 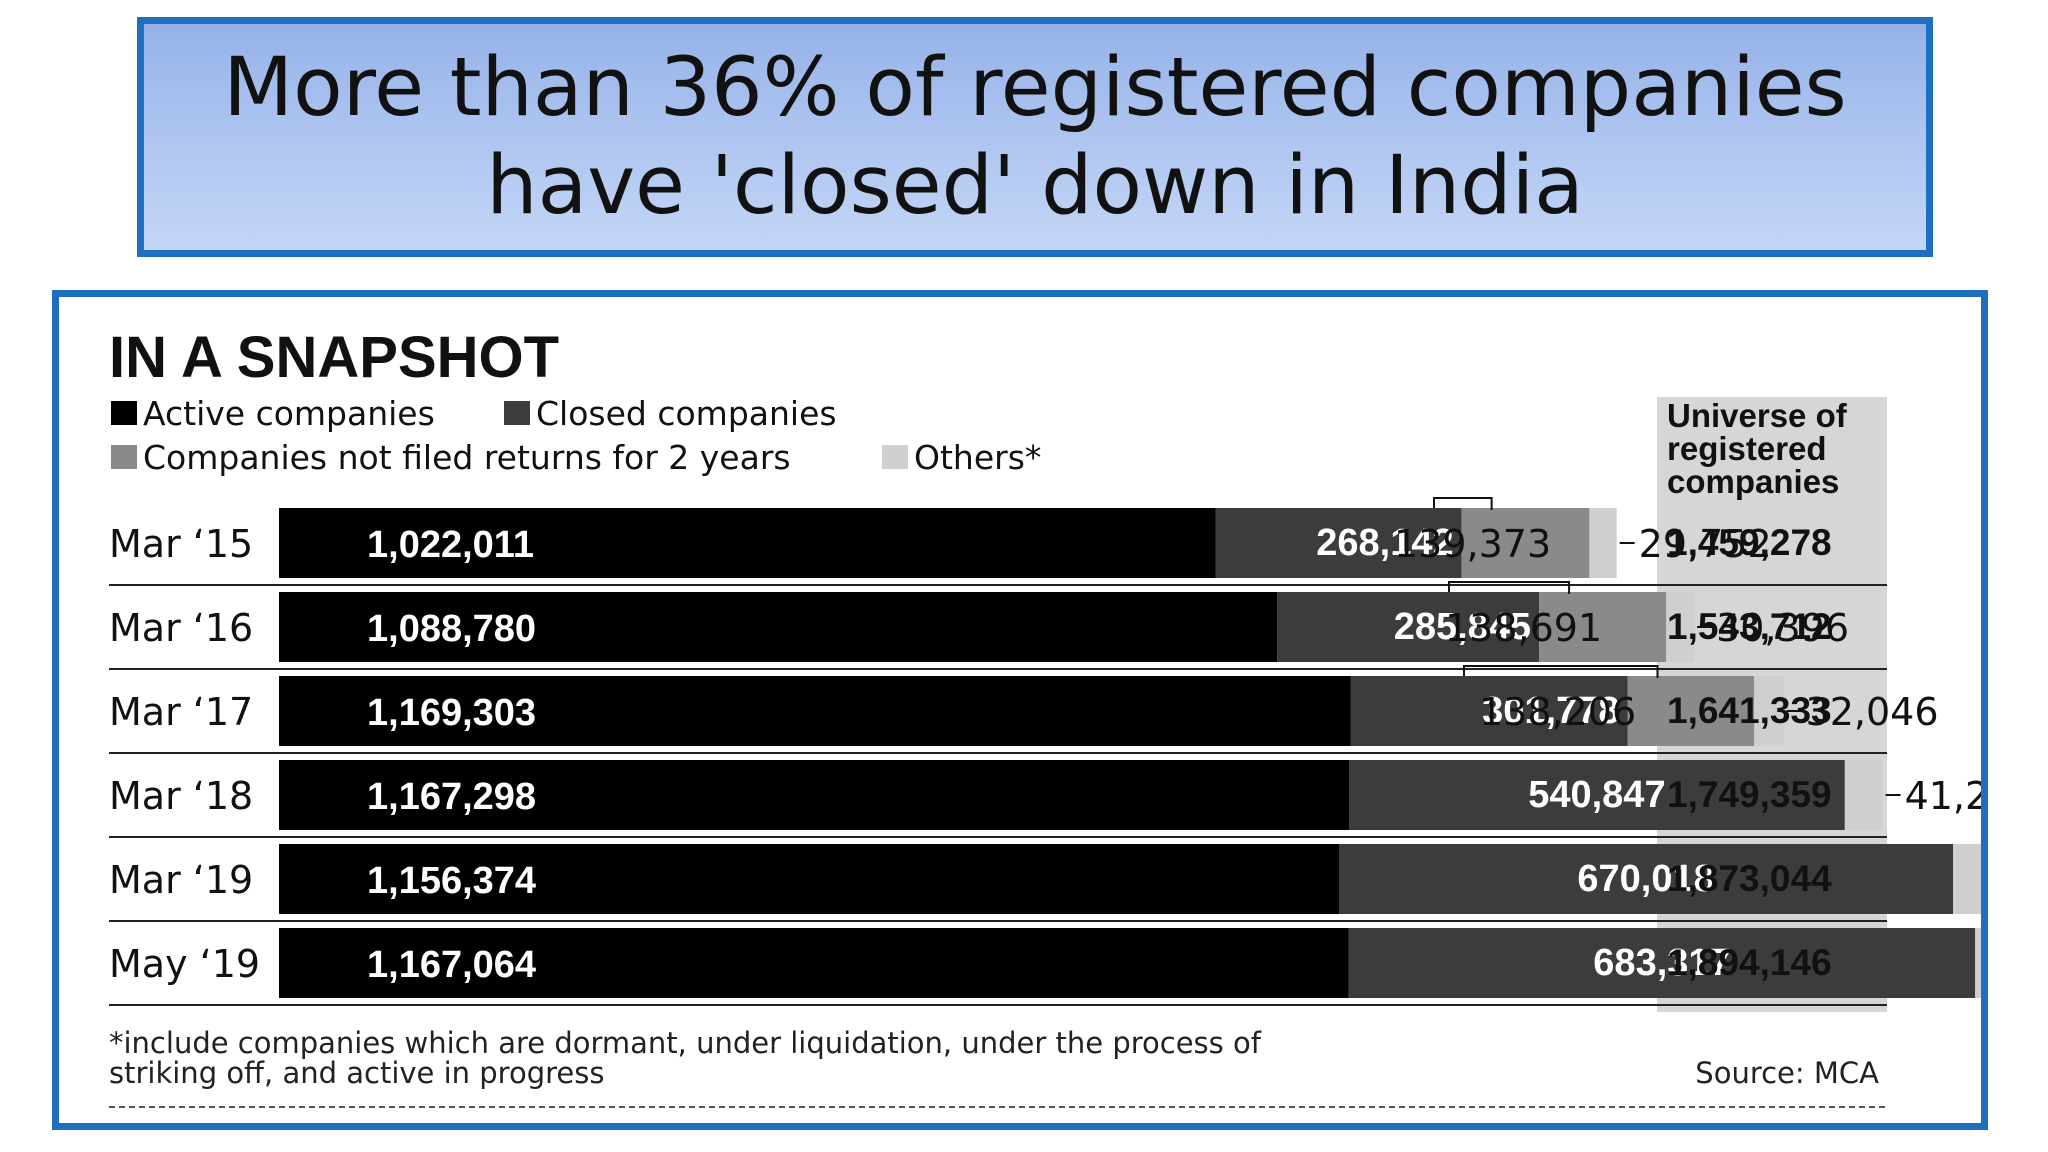 I want to click on data-label-active: 1,167,298, so click(x=451, y=797).